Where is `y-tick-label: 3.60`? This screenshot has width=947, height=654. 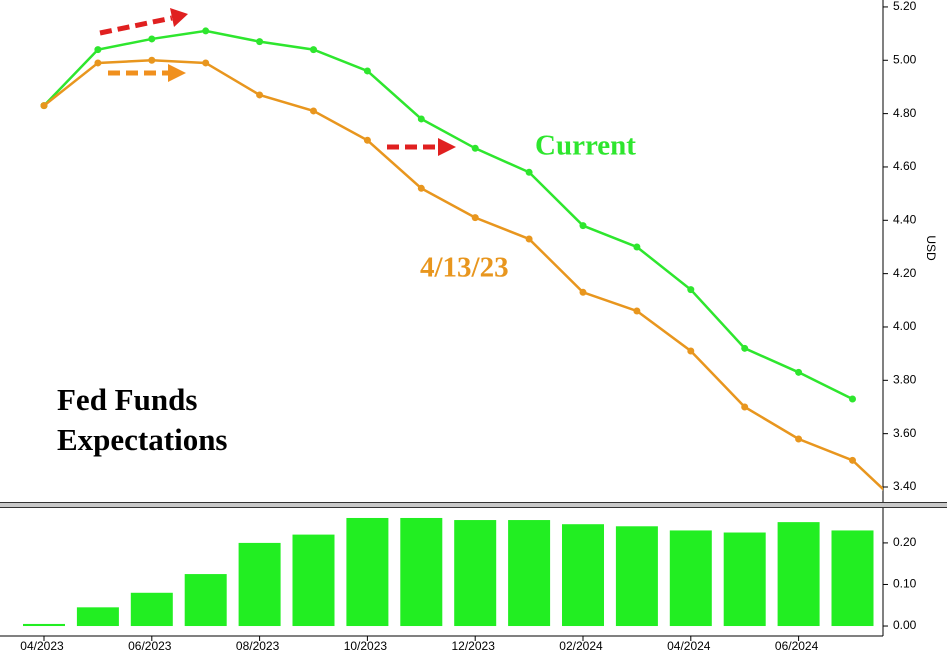
y-tick-label: 3.60 is located at coordinates (905, 433).